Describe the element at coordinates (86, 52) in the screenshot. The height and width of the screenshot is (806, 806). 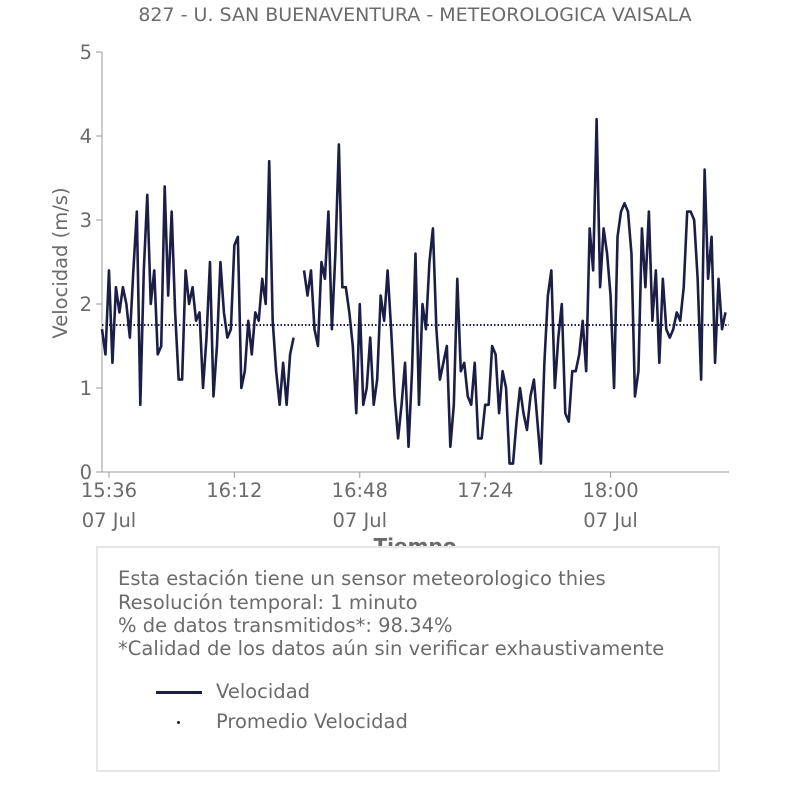
I see `y-tick-label: 5` at that location.